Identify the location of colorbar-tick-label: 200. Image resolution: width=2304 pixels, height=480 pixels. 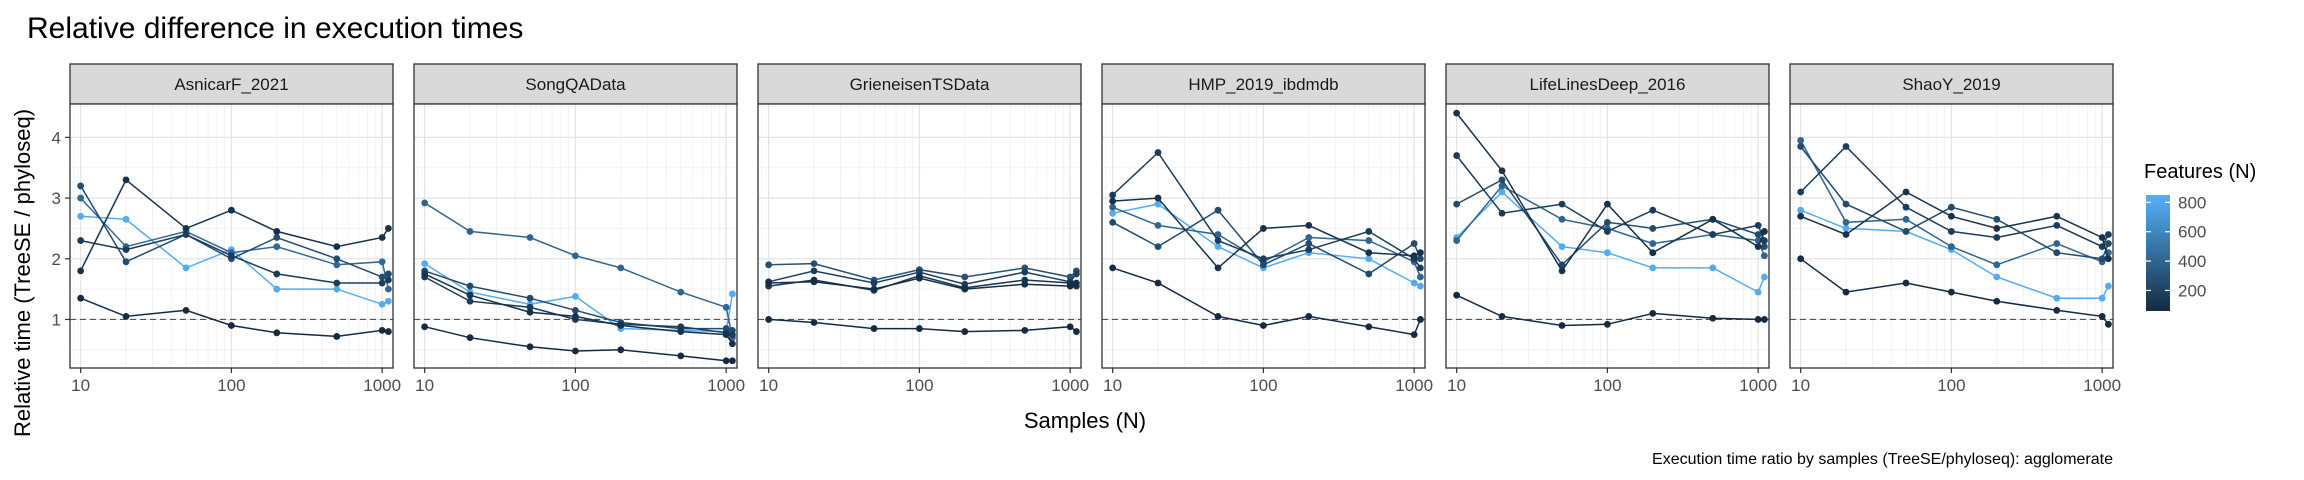
(2192, 290).